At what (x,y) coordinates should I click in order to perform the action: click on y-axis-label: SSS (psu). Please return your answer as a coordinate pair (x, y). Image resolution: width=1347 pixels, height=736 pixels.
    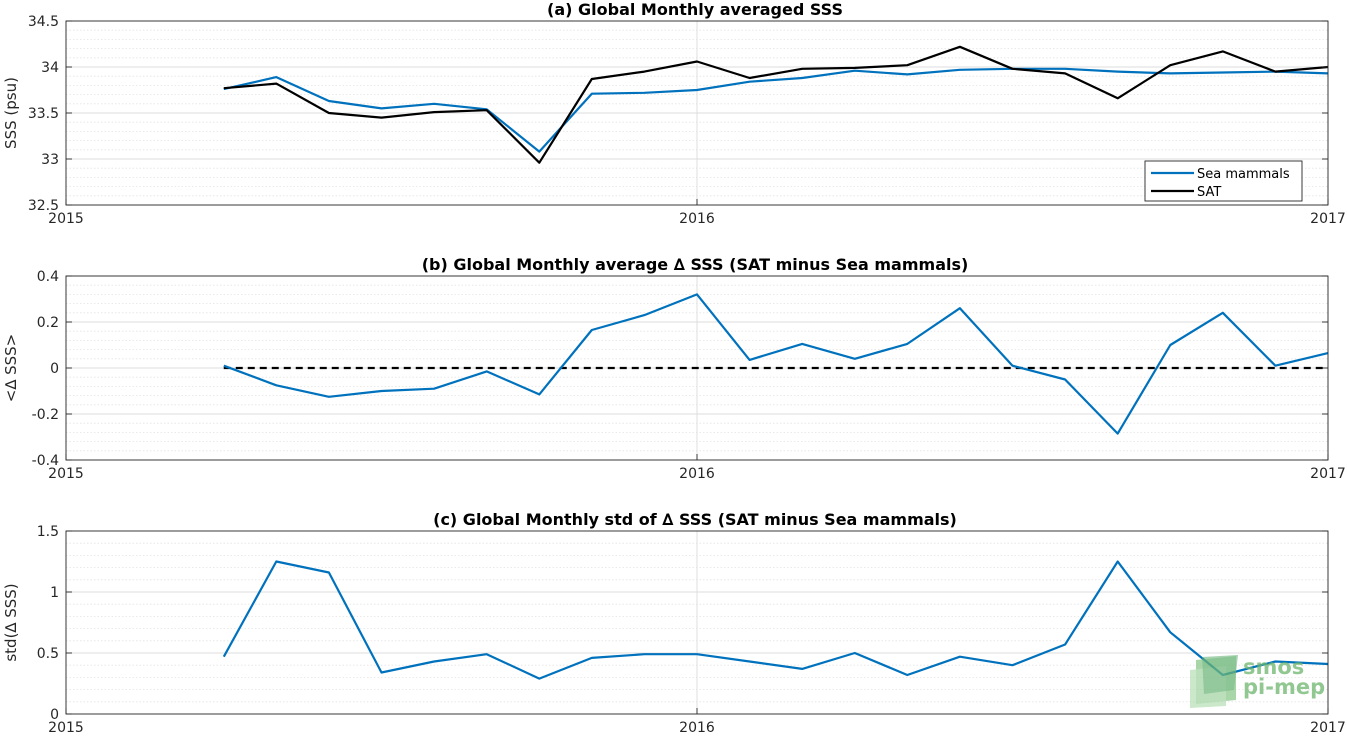
    Looking at the image, I should click on (11, 113).